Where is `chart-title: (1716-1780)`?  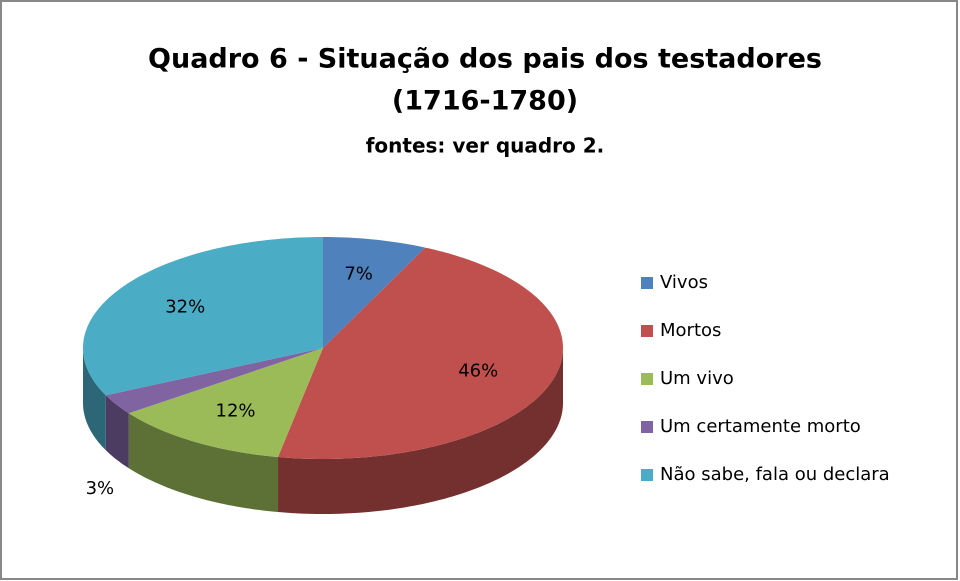 chart-title: (1716-1780) is located at coordinates (485, 101).